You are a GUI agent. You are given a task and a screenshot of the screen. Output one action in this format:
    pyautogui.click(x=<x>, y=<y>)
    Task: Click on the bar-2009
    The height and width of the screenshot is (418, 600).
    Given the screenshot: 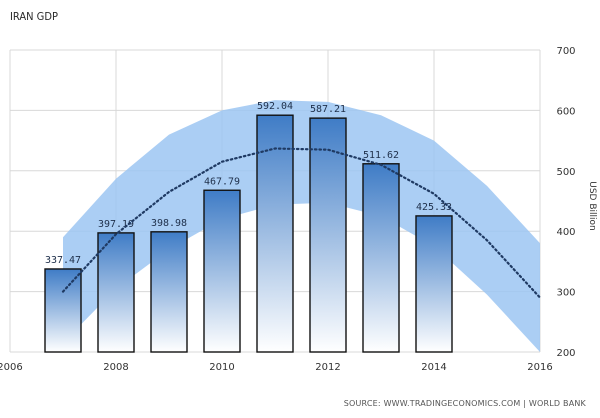 What is the action you would take?
    pyautogui.click(x=169, y=292)
    